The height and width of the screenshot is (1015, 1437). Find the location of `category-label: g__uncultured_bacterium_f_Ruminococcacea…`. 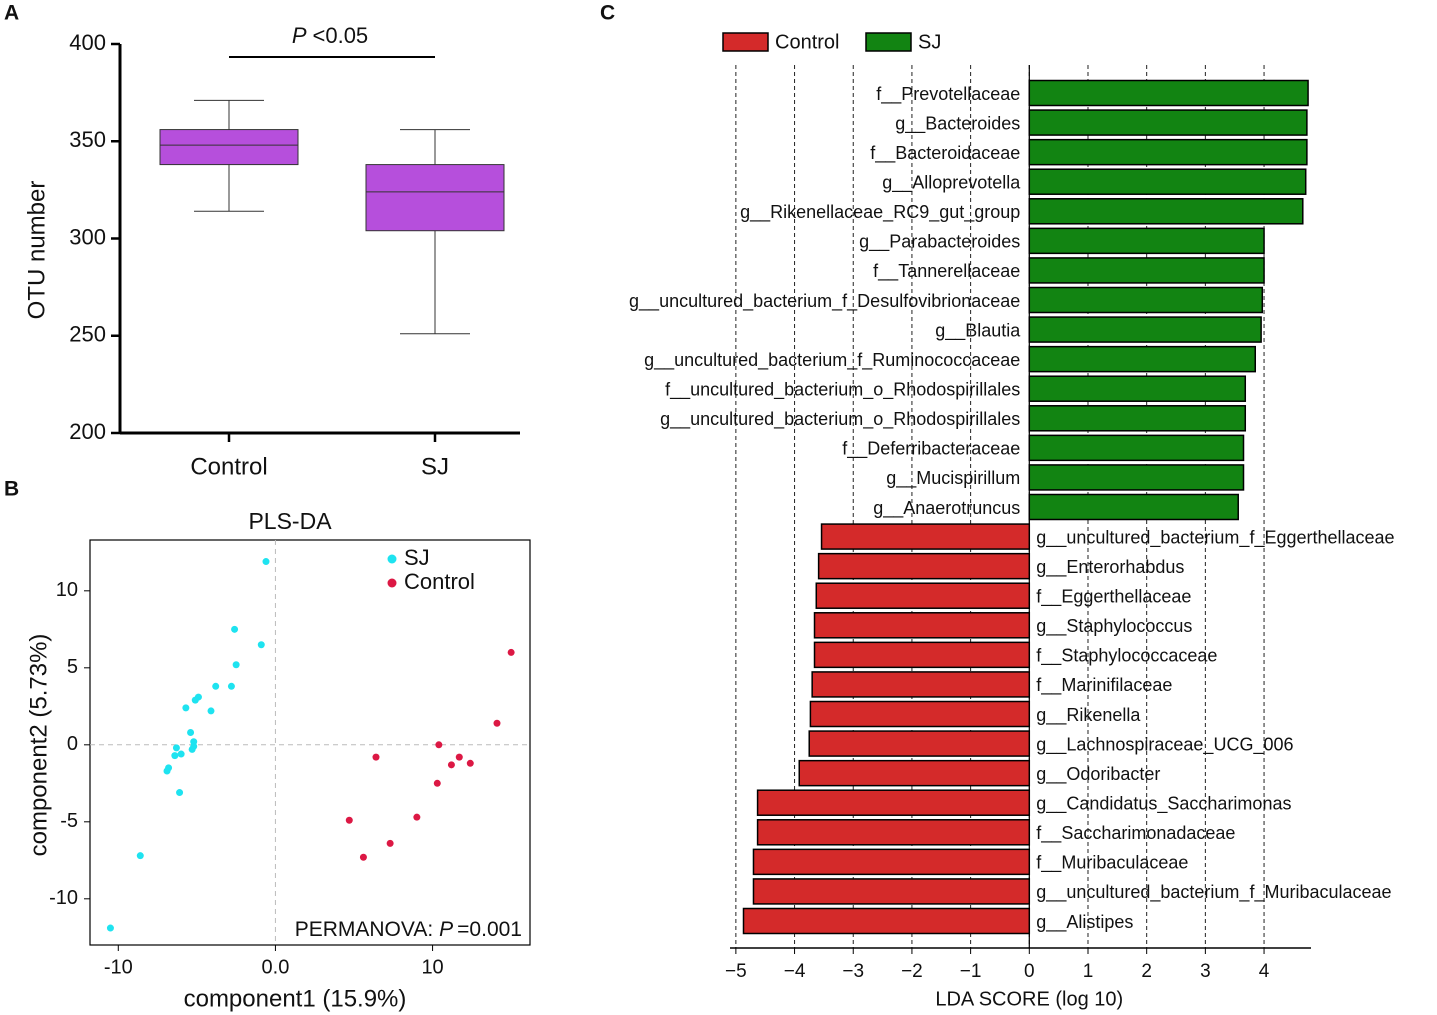

category-label: g__uncultured_bacterium_f_Ruminococcacea… is located at coordinates (832, 360).